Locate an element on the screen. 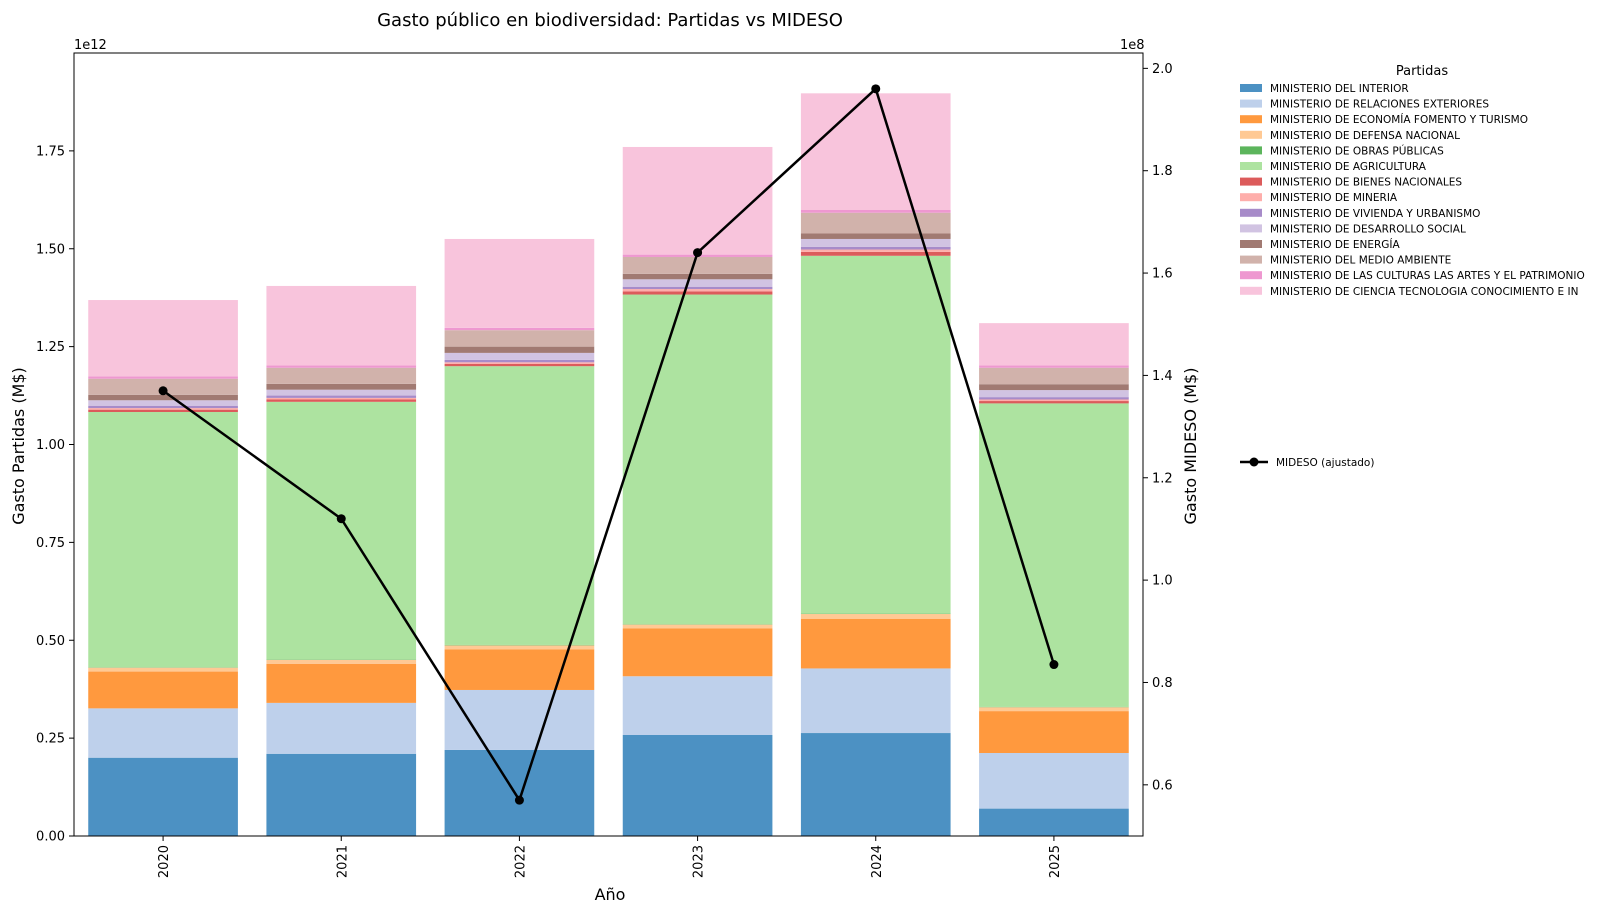 The width and height of the screenshot is (1612, 911). y-tick-label: 1.75 is located at coordinates (50, 151).